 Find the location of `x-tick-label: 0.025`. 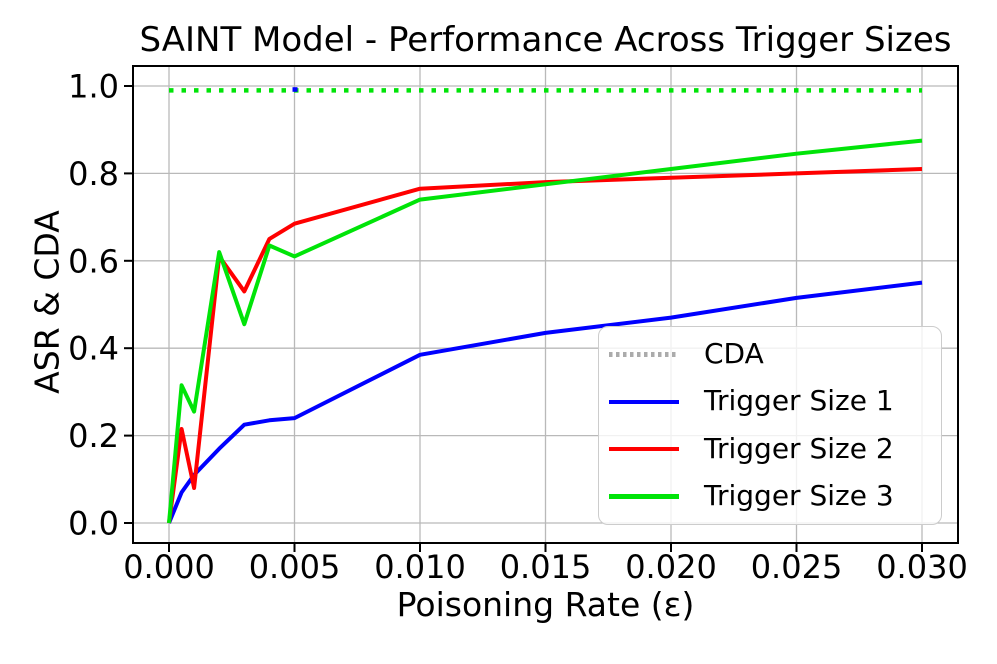

x-tick-label: 0.025 is located at coordinates (797, 567).